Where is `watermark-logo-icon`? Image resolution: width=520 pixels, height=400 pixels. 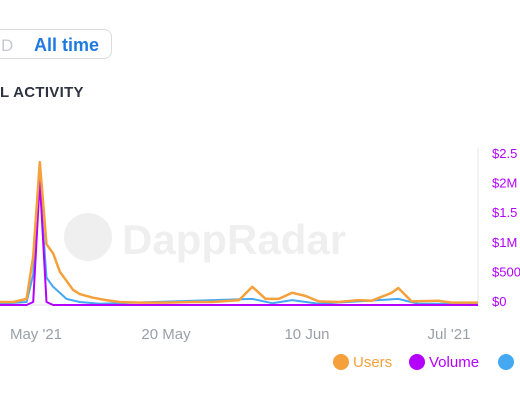
watermark-logo-icon is located at coordinates (88, 237).